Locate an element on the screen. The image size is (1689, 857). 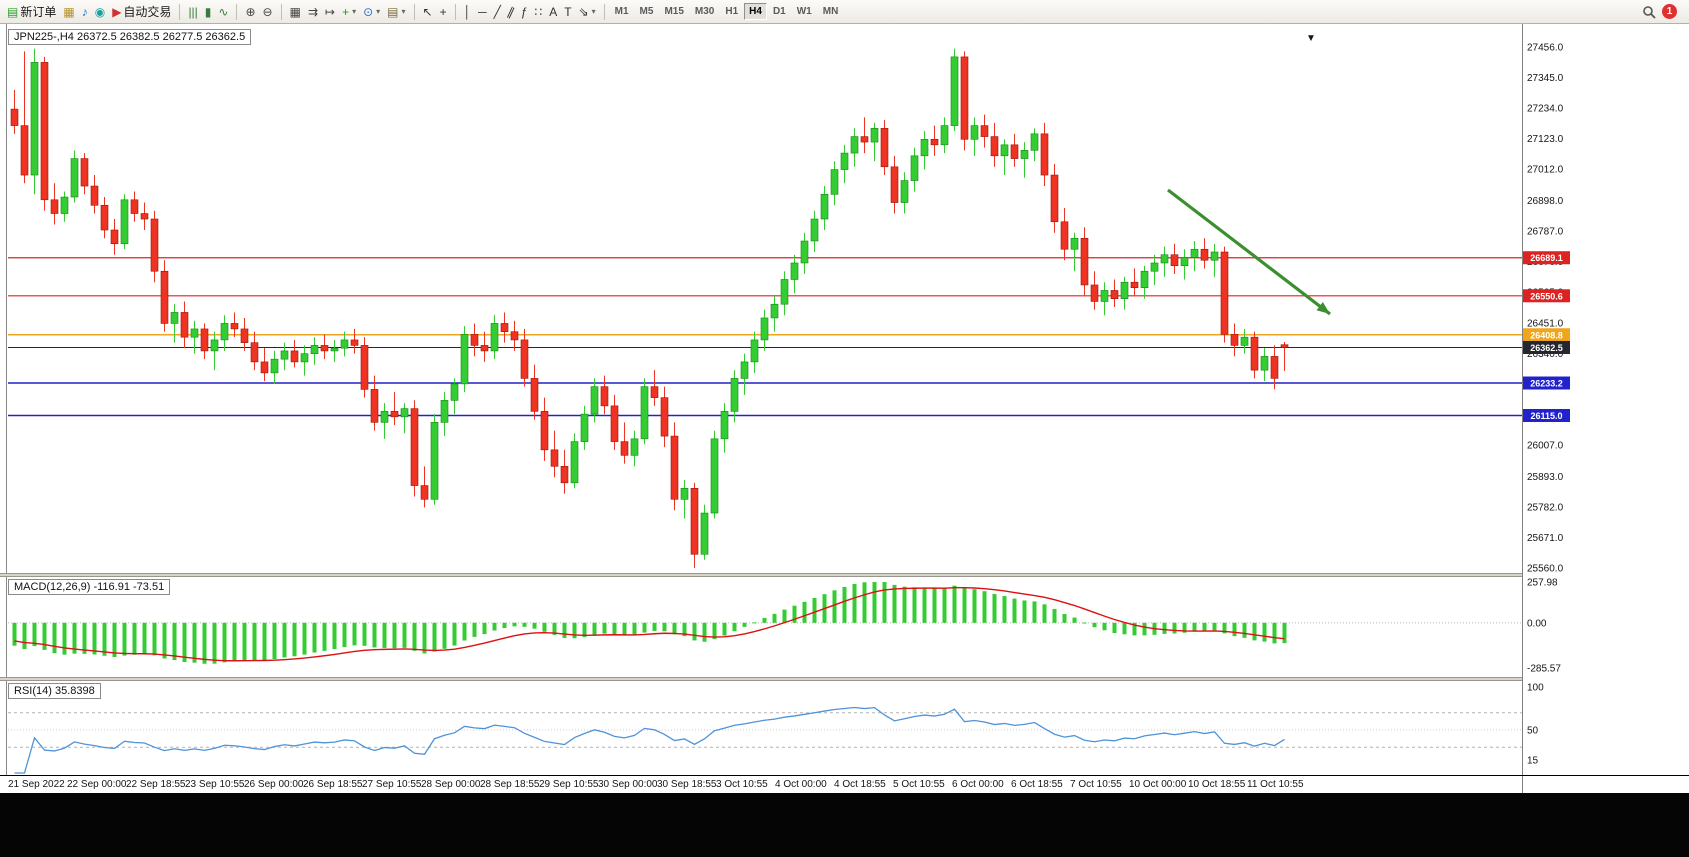
horizontal-line-button: ─ is located at coordinates (482, 12).